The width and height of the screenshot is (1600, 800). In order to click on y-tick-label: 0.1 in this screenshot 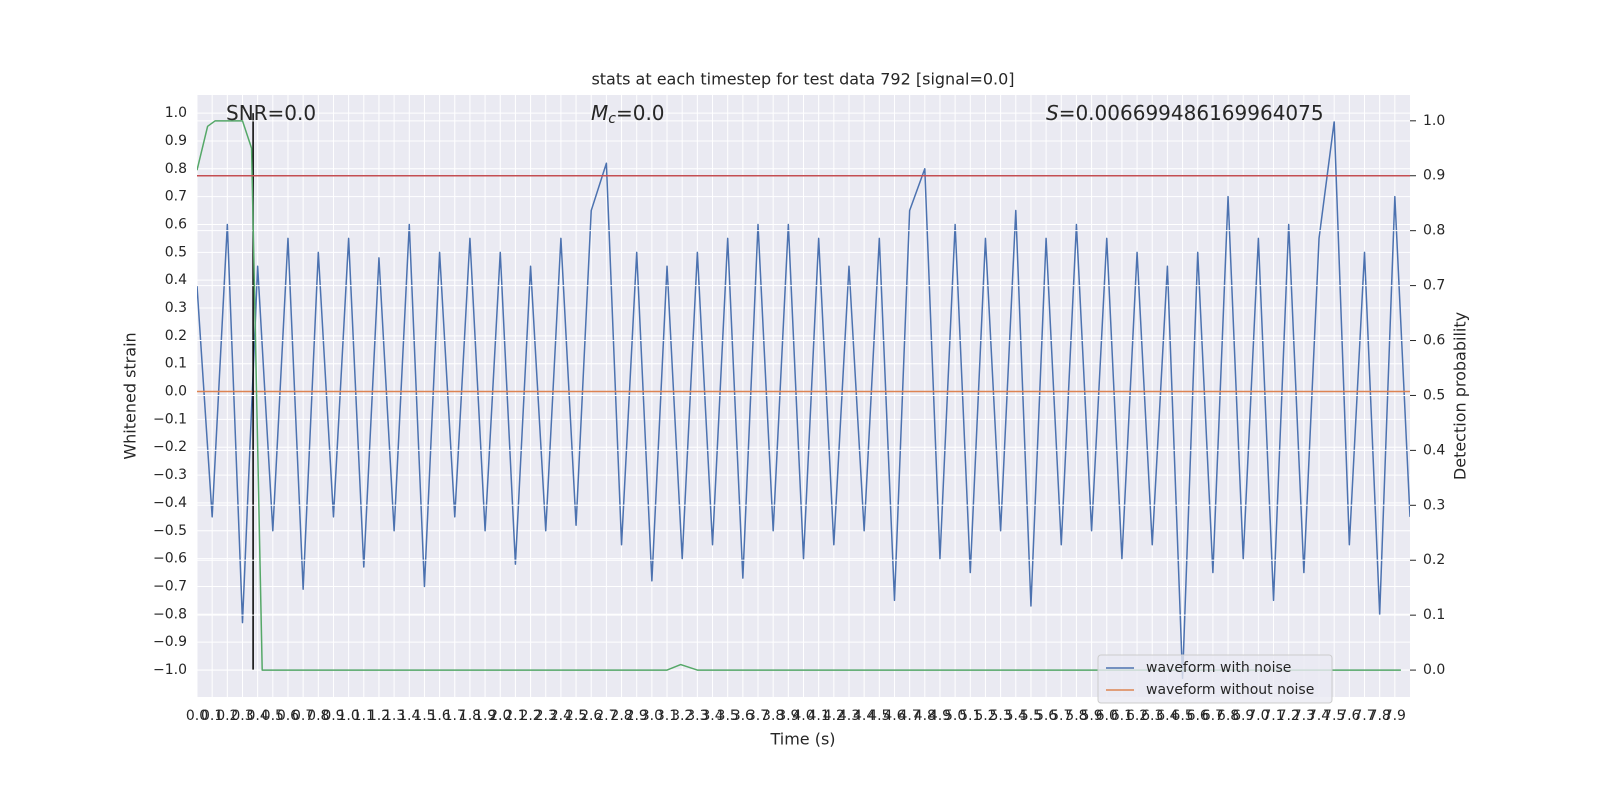, I will do `click(176, 364)`.